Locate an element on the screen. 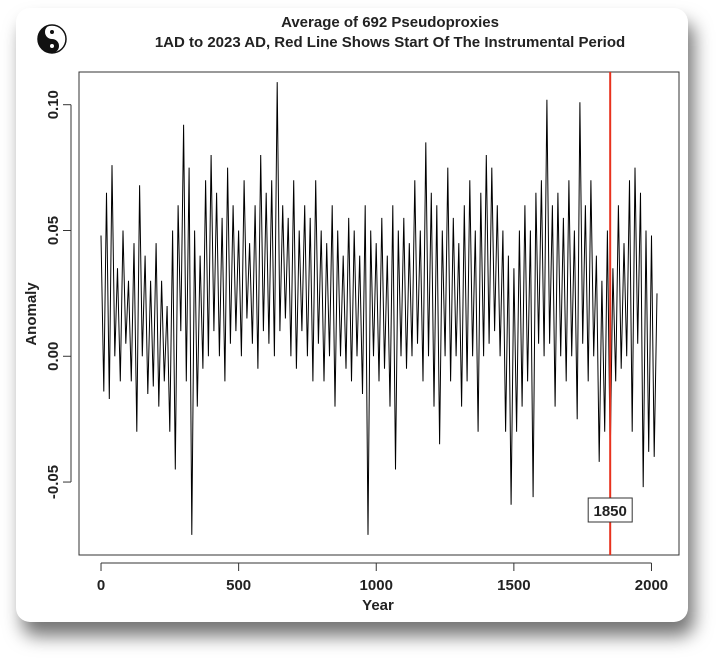 The image size is (720, 664). chart-title: Average of 692 Pseudoproxies is located at coordinates (390, 22).